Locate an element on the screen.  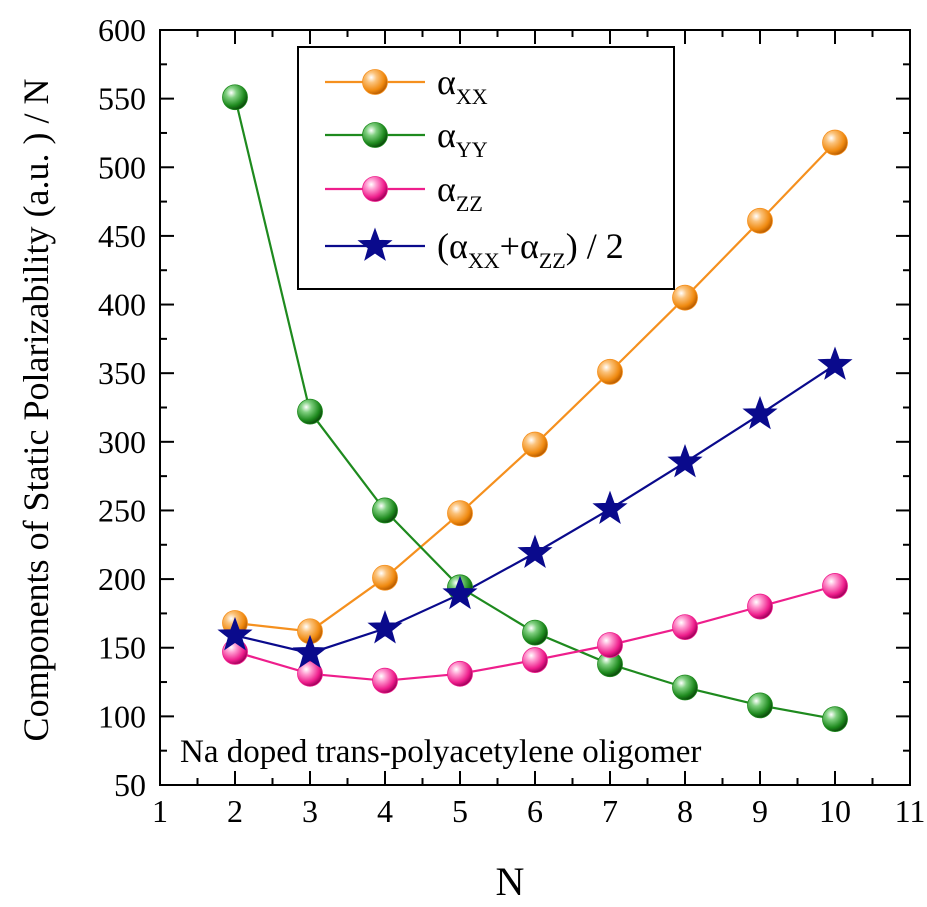
y-tick-label: 500 is located at coordinates (122, 167).